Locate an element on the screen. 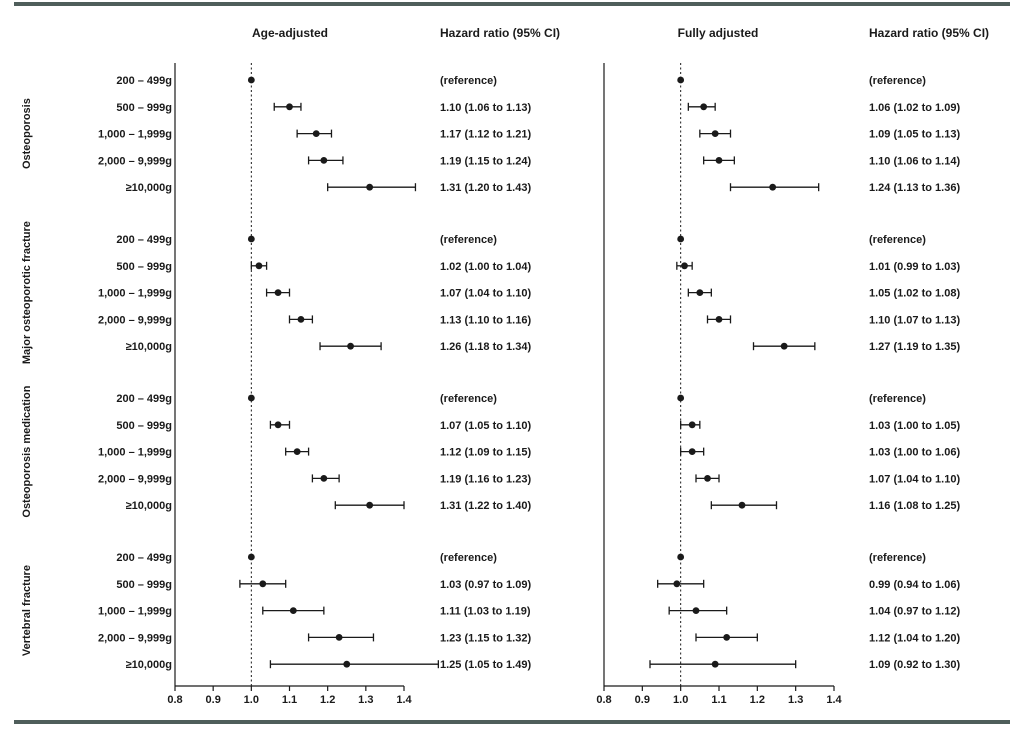  fully-adjusted-hr-value: 0.99 (0.94 to 1.06) is located at coordinates (914, 585).